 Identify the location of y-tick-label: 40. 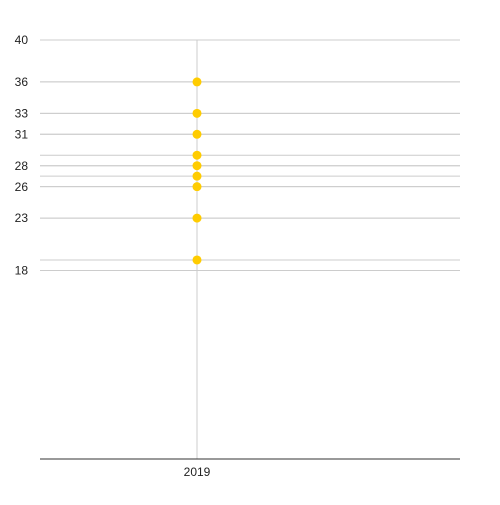
(22, 40).